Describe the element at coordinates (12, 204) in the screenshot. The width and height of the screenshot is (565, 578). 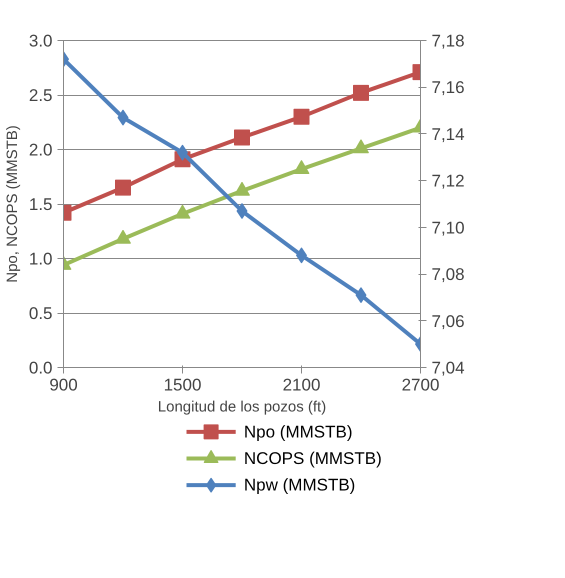
I see `y-axis-title: Npo, NCOPS (MMSTB)` at that location.